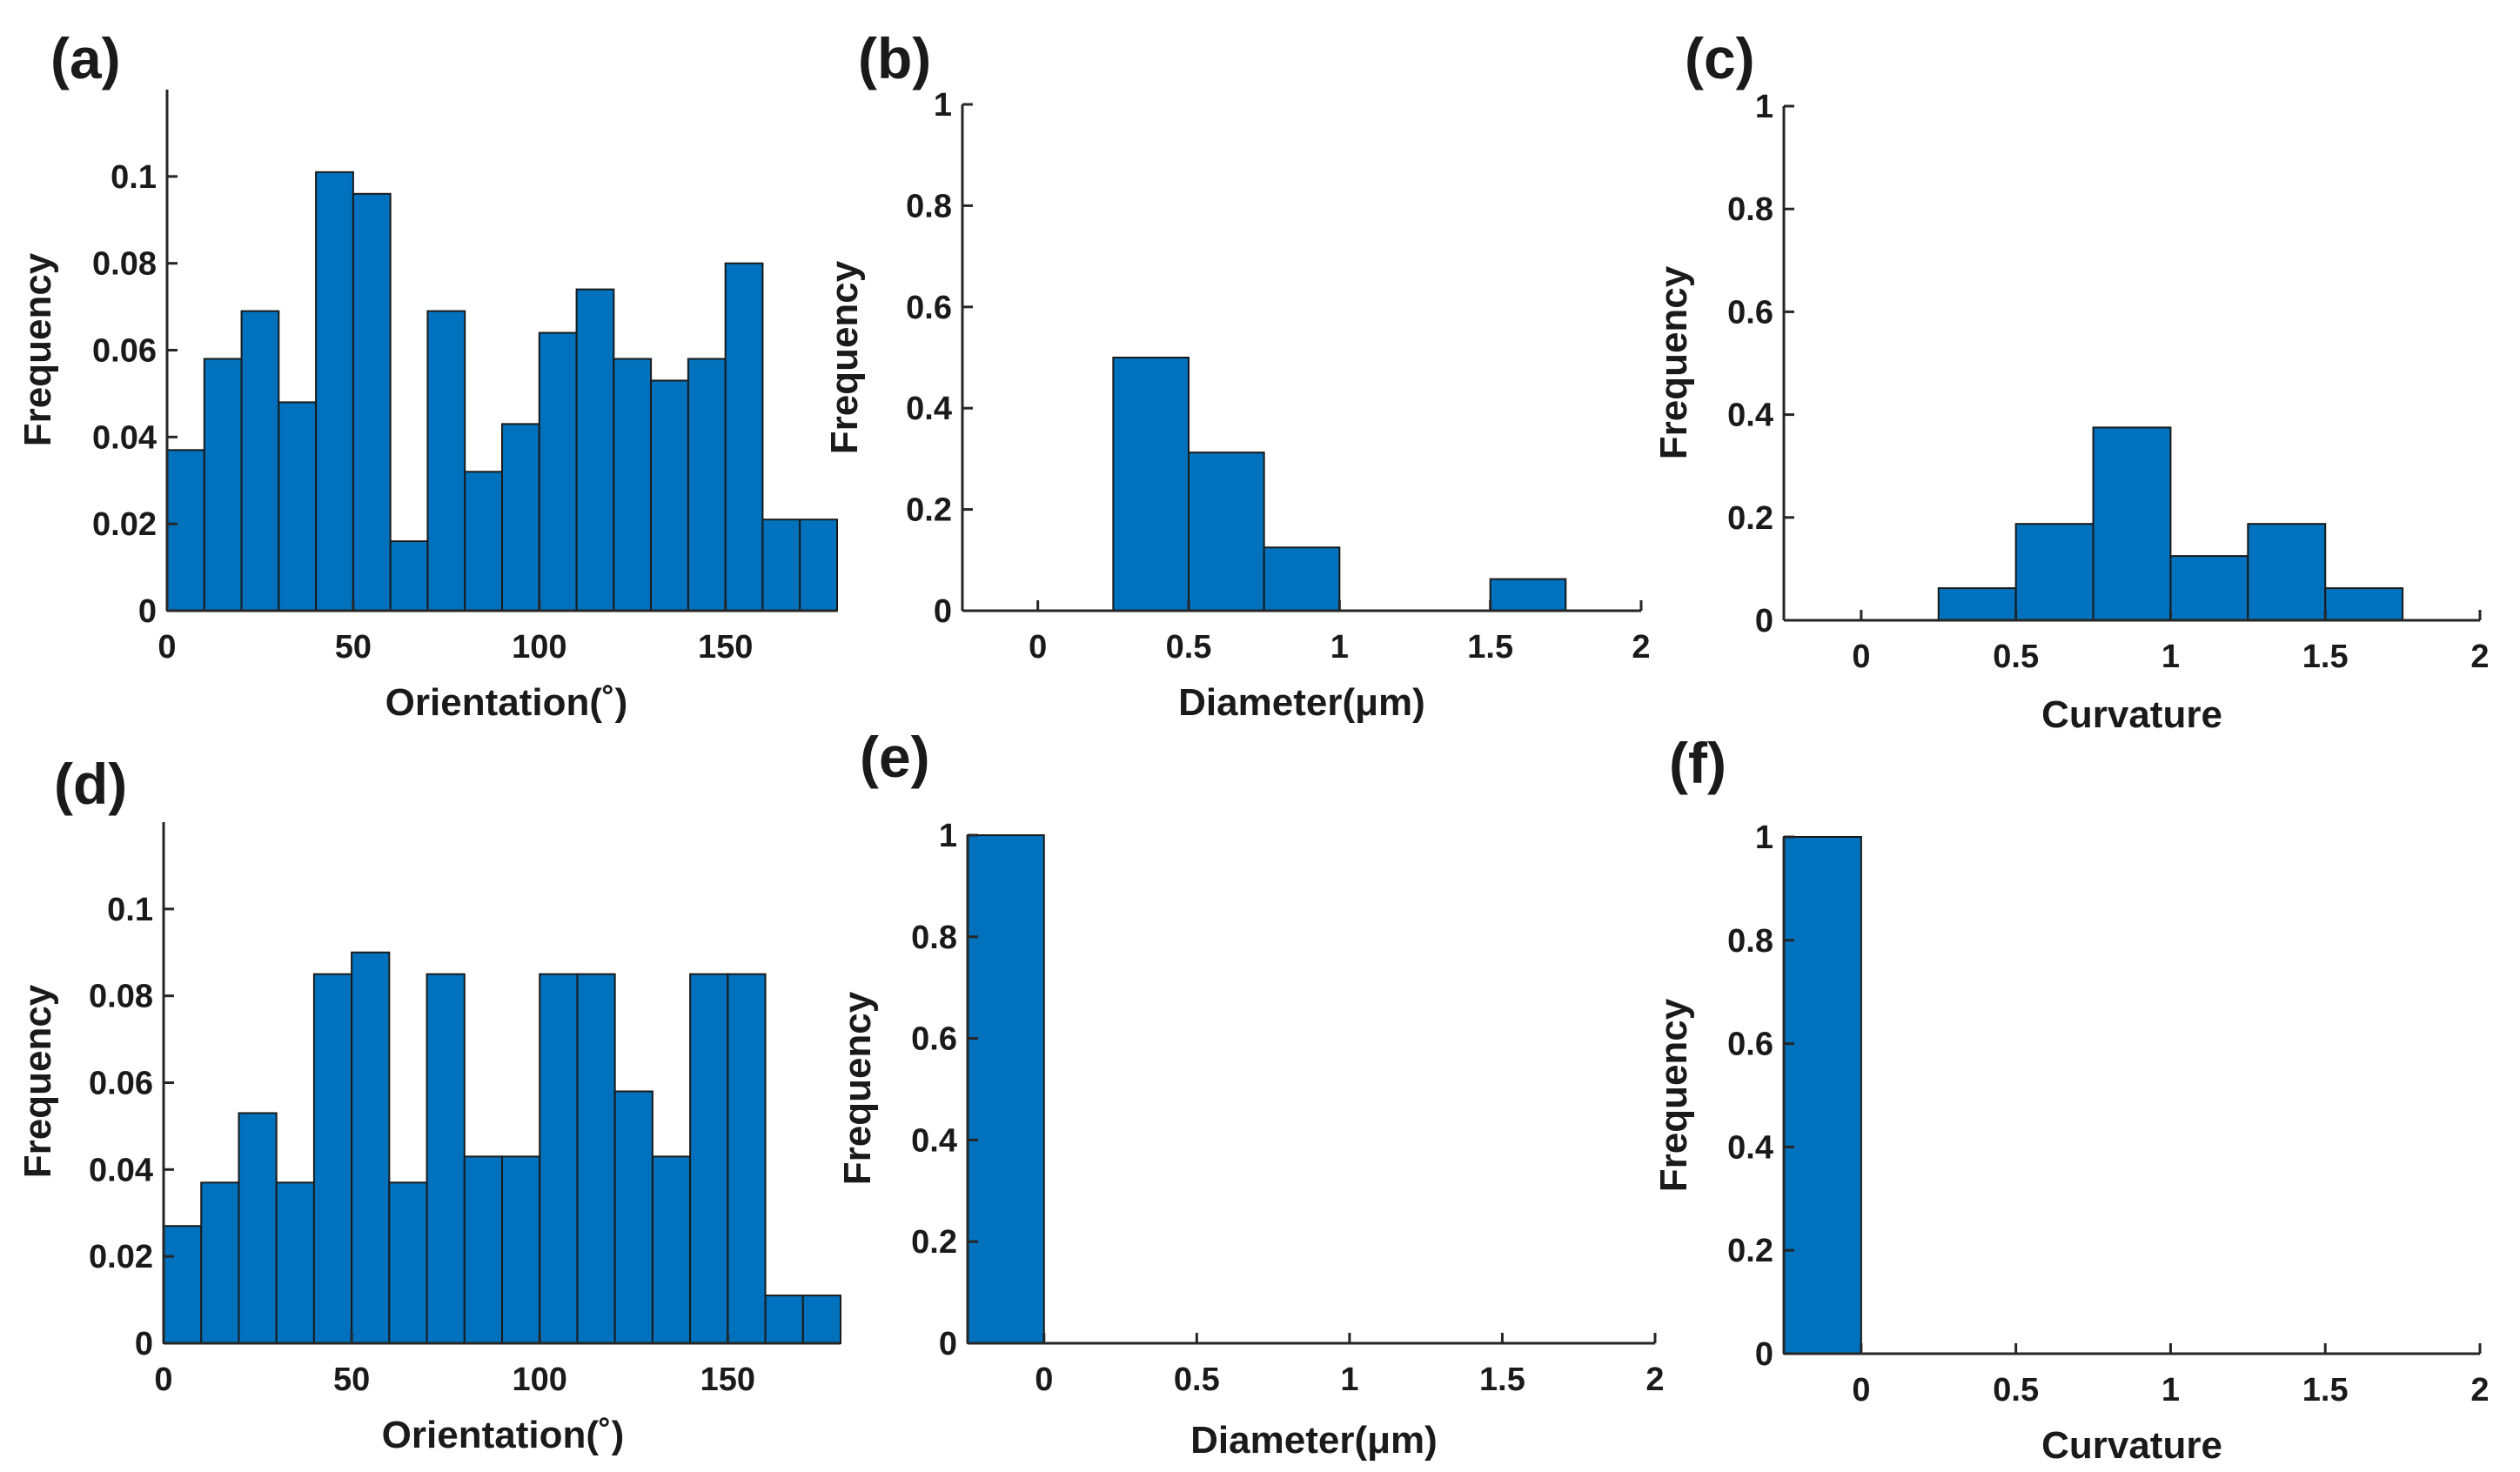 The width and height of the screenshot is (2520, 1472). What do you see at coordinates (121, 1257) in the screenshot?
I see `y-tick-label: 0.02` at bounding box center [121, 1257].